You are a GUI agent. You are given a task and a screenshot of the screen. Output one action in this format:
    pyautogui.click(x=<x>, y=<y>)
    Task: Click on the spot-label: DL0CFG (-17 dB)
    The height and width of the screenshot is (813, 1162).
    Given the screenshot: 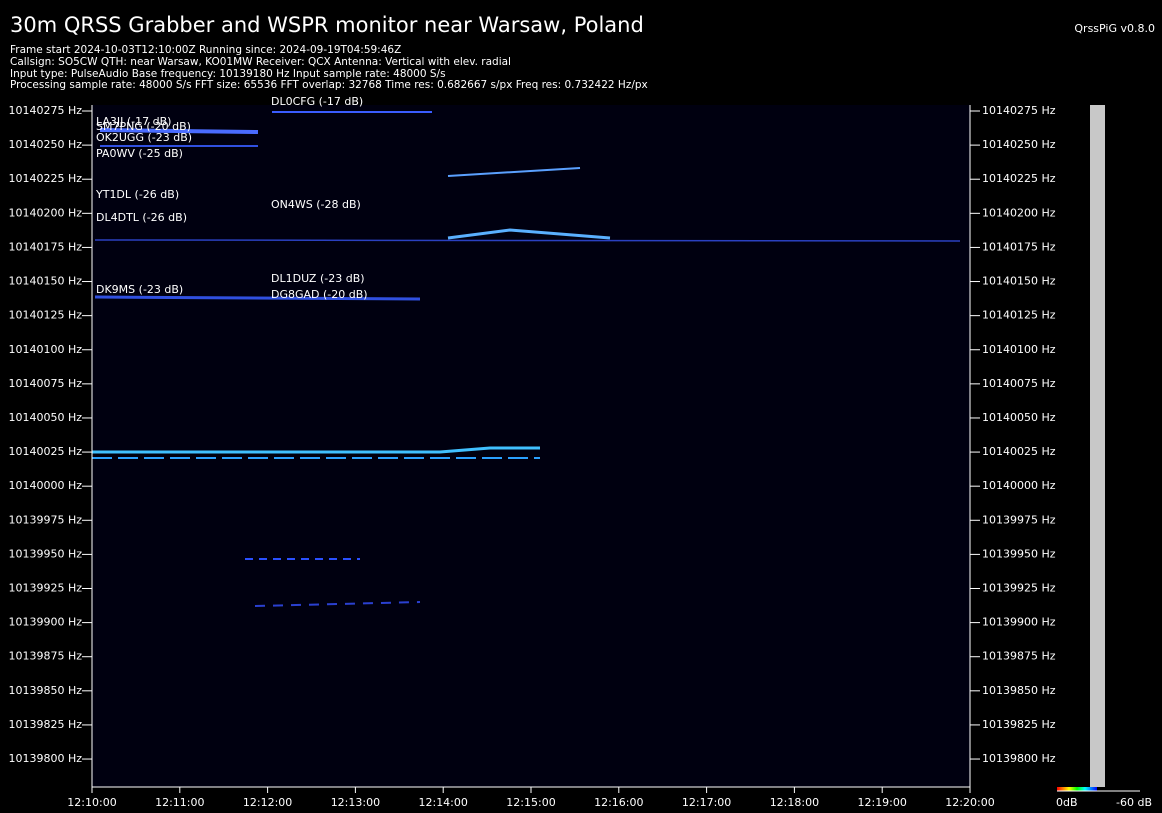 What is the action you would take?
    pyautogui.click(x=317, y=101)
    